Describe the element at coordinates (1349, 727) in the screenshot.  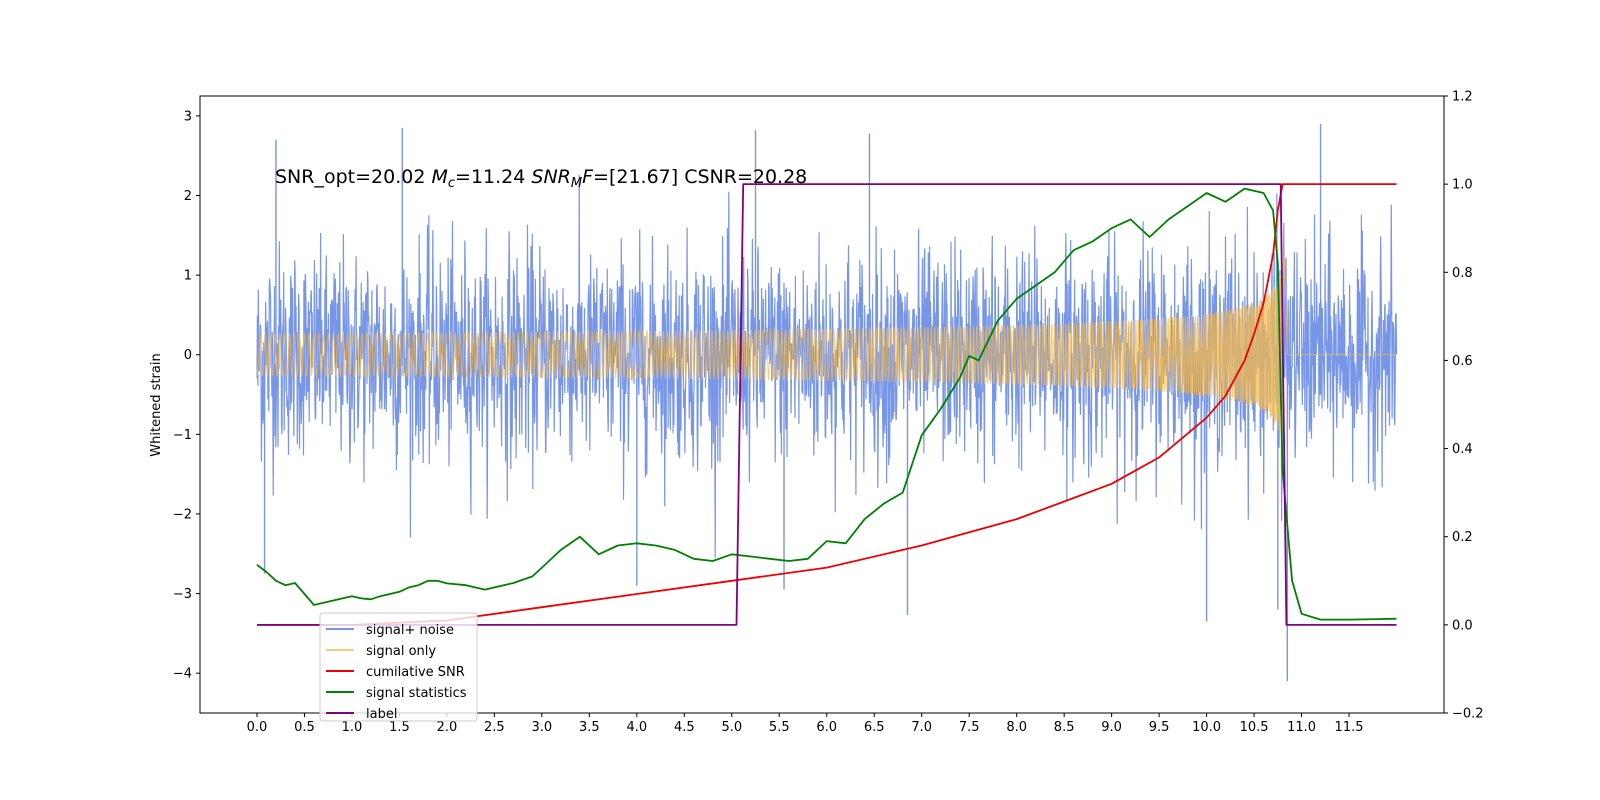
I see `x-tick-label: 11.5` at that location.